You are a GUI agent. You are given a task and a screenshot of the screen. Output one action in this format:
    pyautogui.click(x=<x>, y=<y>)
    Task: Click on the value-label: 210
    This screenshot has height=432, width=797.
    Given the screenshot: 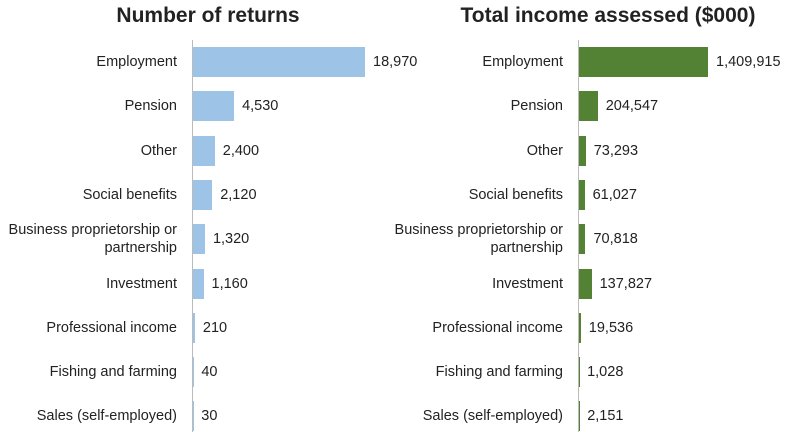 What is the action you would take?
    pyautogui.click(x=215, y=327)
    